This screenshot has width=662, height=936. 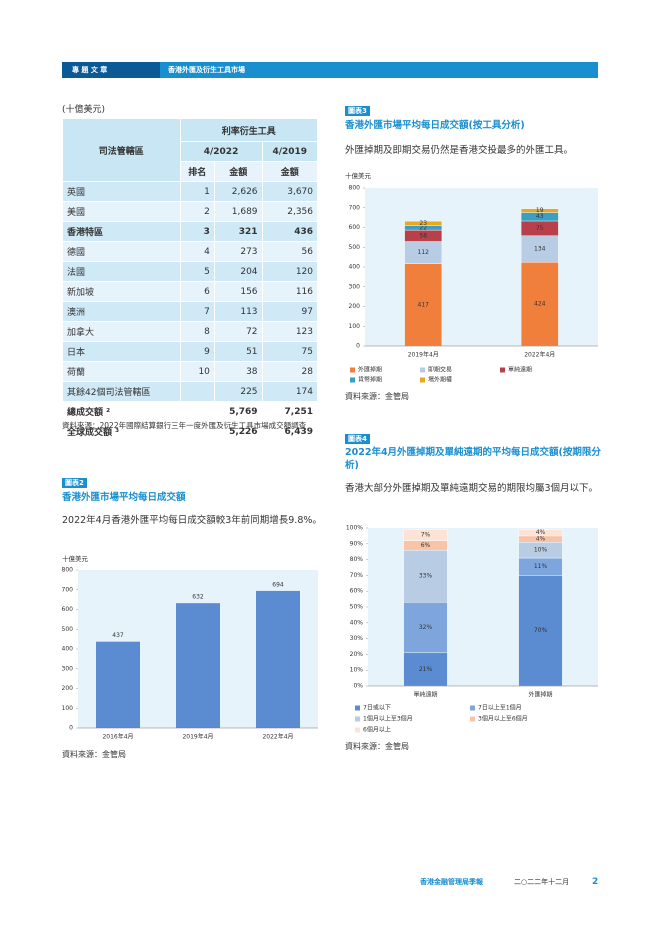 What do you see at coordinates (426, 669) in the screenshot?
I see `data-label: 21%` at bounding box center [426, 669].